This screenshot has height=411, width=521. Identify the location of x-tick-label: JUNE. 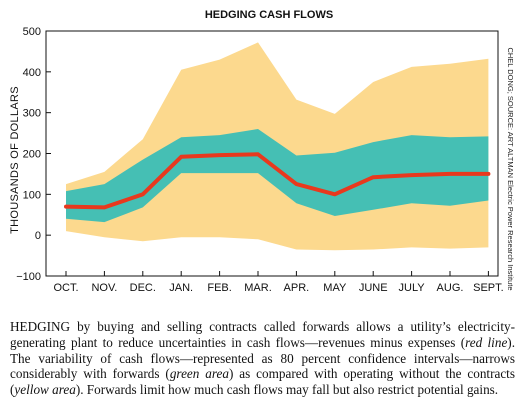
(373, 288).